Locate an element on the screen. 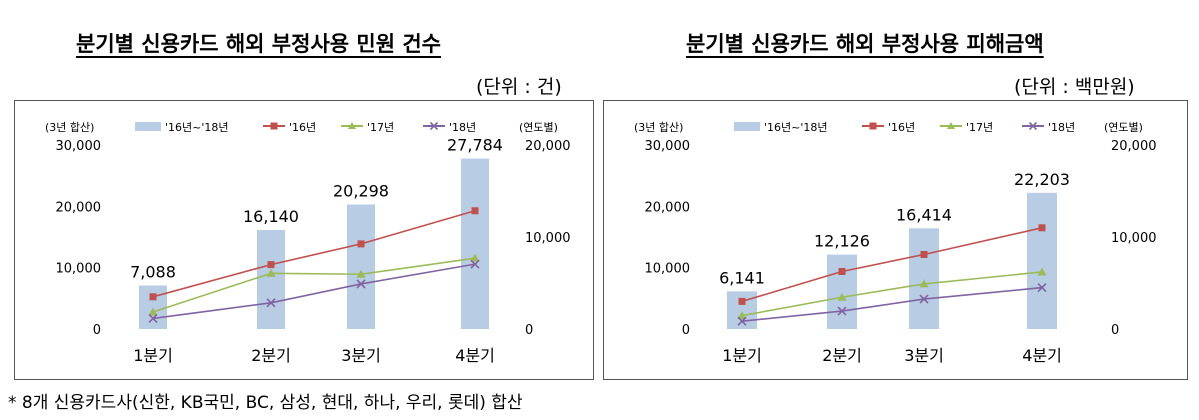  chart-title-damage: 분기별 신용카드 해외 부정사용 피해금액 is located at coordinates (865, 44).